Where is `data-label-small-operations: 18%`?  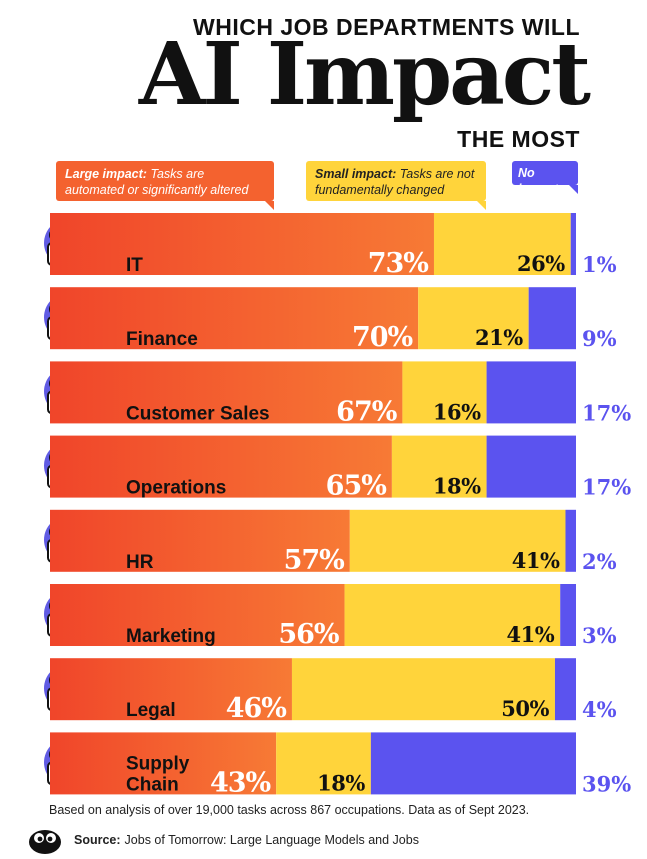
data-label-small-operations: 18% is located at coordinates (457, 486).